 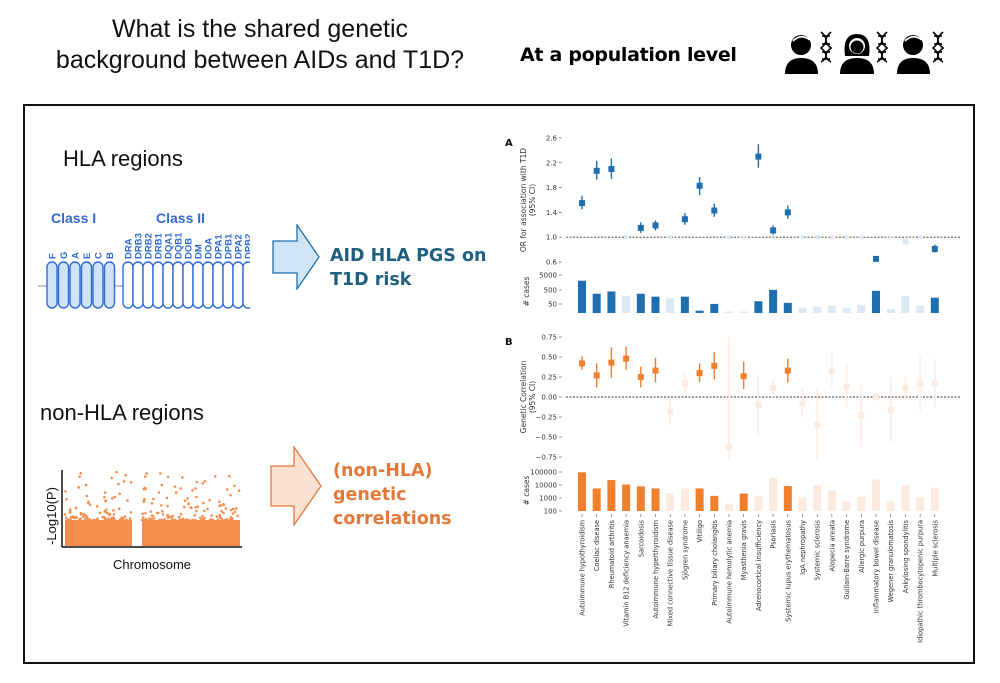 I want to click on category-label: Adrenocortical insufficiency, so click(x=759, y=565).